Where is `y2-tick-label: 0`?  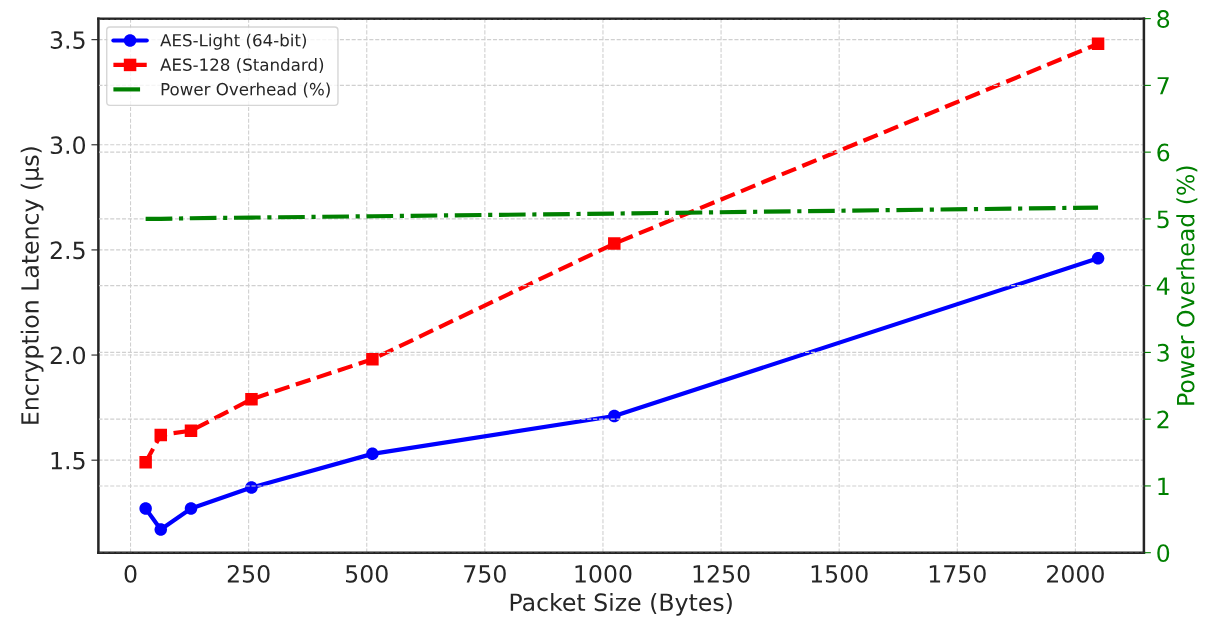 y2-tick-label: 0 is located at coordinates (1163, 553).